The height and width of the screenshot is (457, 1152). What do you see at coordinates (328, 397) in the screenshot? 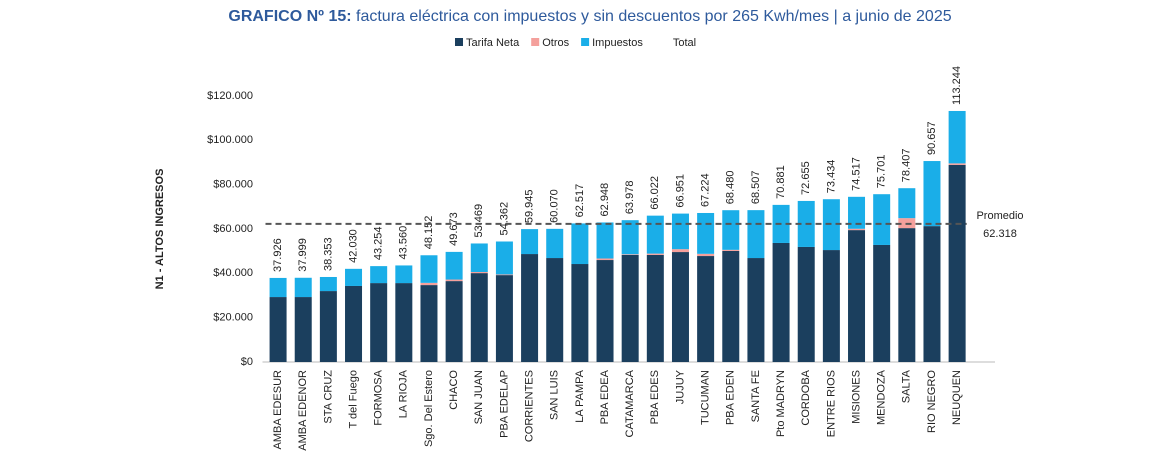
I see `x-tick-label: STA CRUZ` at bounding box center [328, 397].